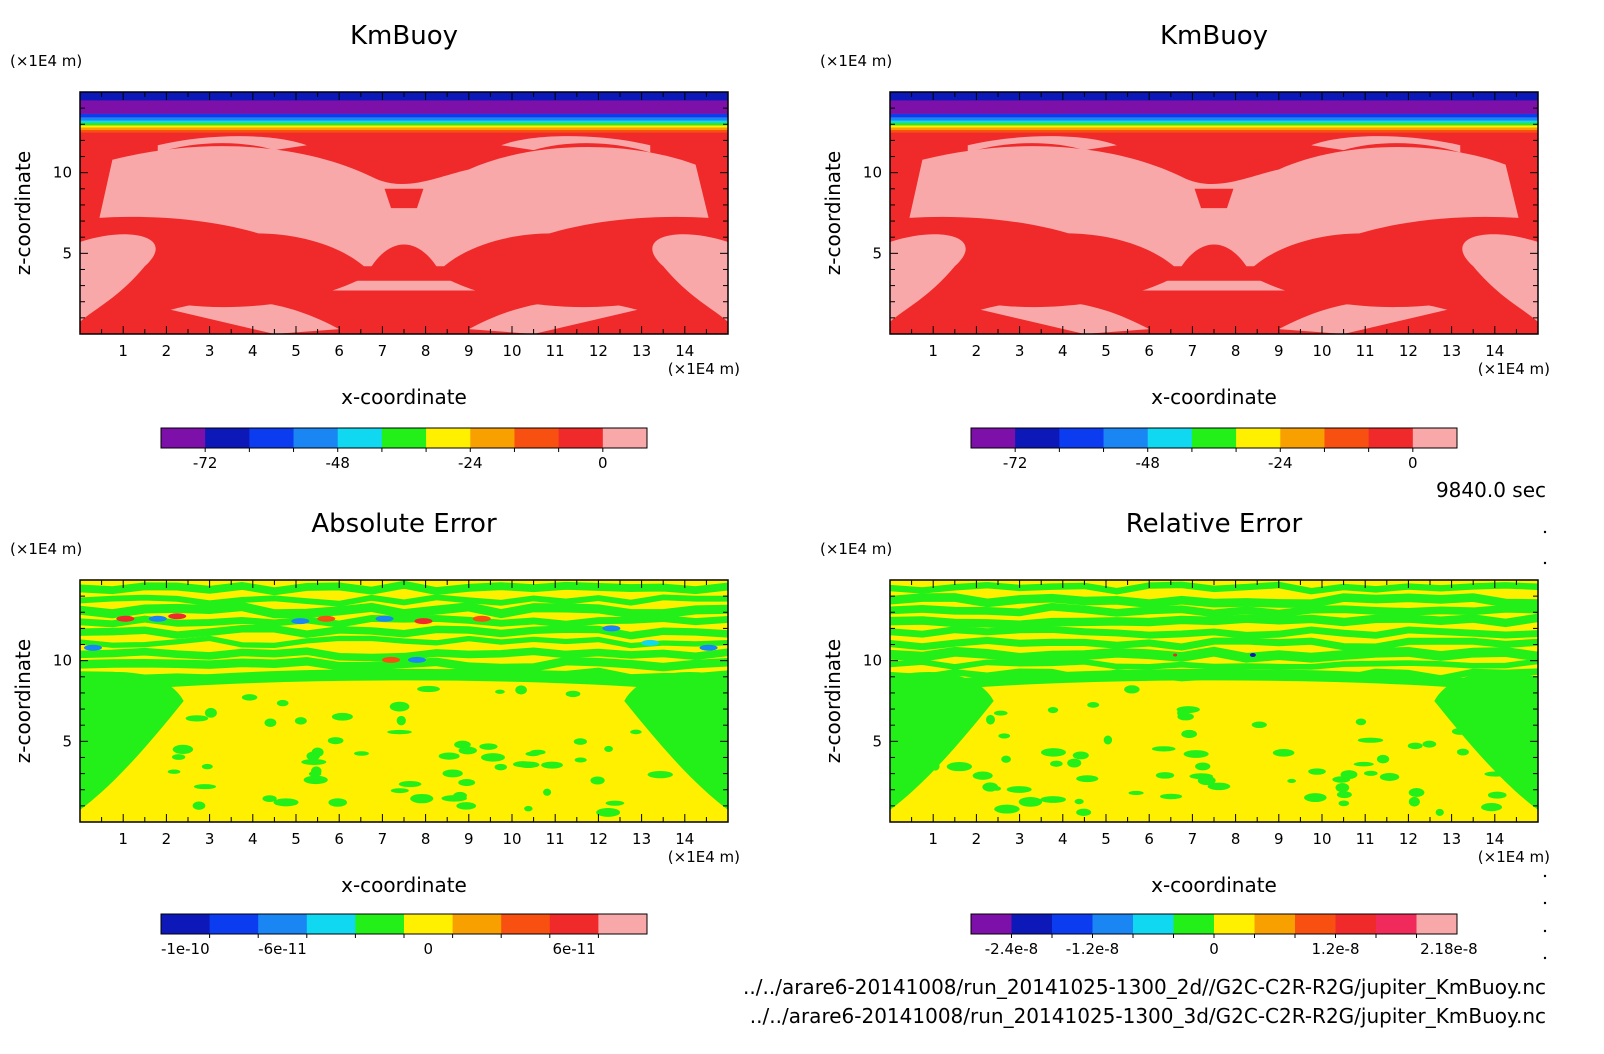 The width and height of the screenshot is (1604, 1054). What do you see at coordinates (1451, 839) in the screenshot?
I see `x-tick-label: 13` at bounding box center [1451, 839].